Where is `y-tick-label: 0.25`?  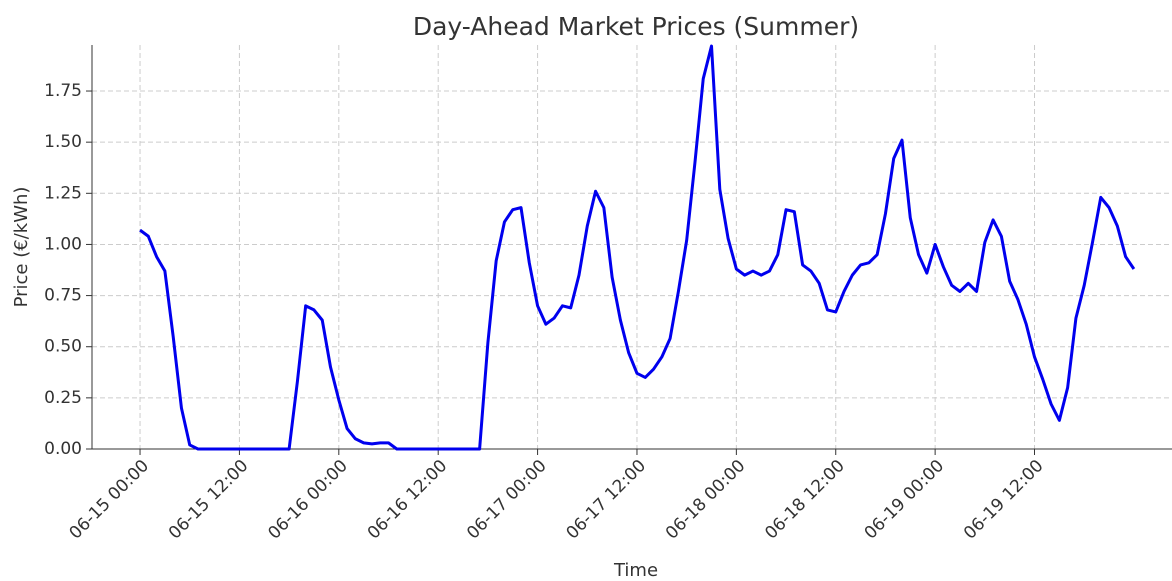
y-tick-label: 0.25 is located at coordinates (63, 398).